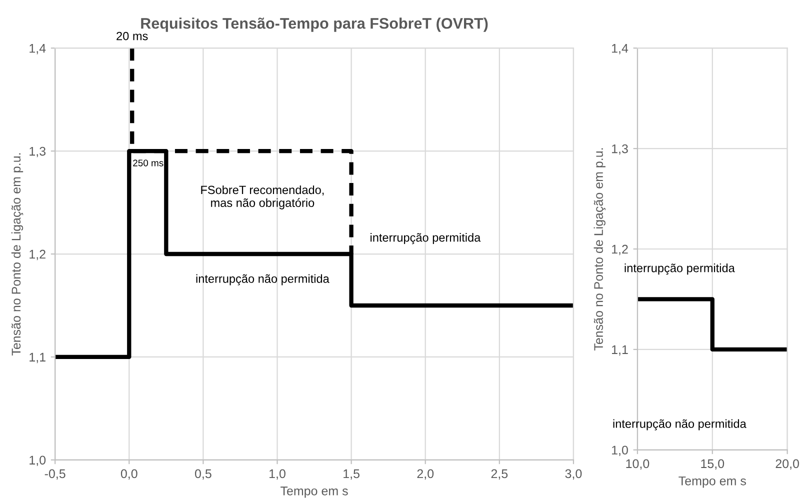 The height and width of the screenshot is (501, 810). I want to click on x-tick-label: 10,0, so click(638, 464).